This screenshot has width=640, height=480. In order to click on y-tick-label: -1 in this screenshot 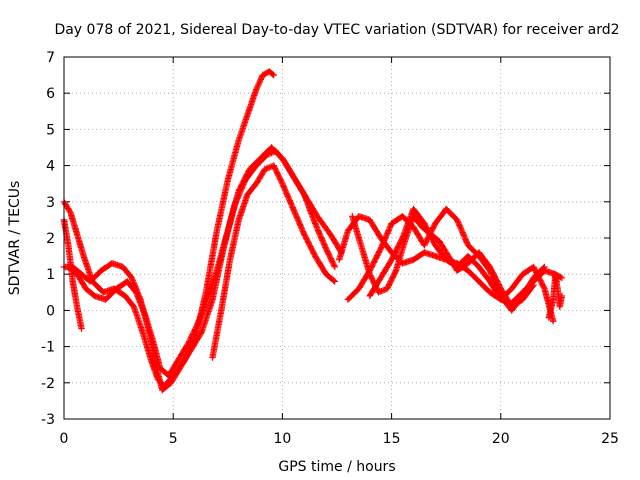, I will do `click(48, 348)`.